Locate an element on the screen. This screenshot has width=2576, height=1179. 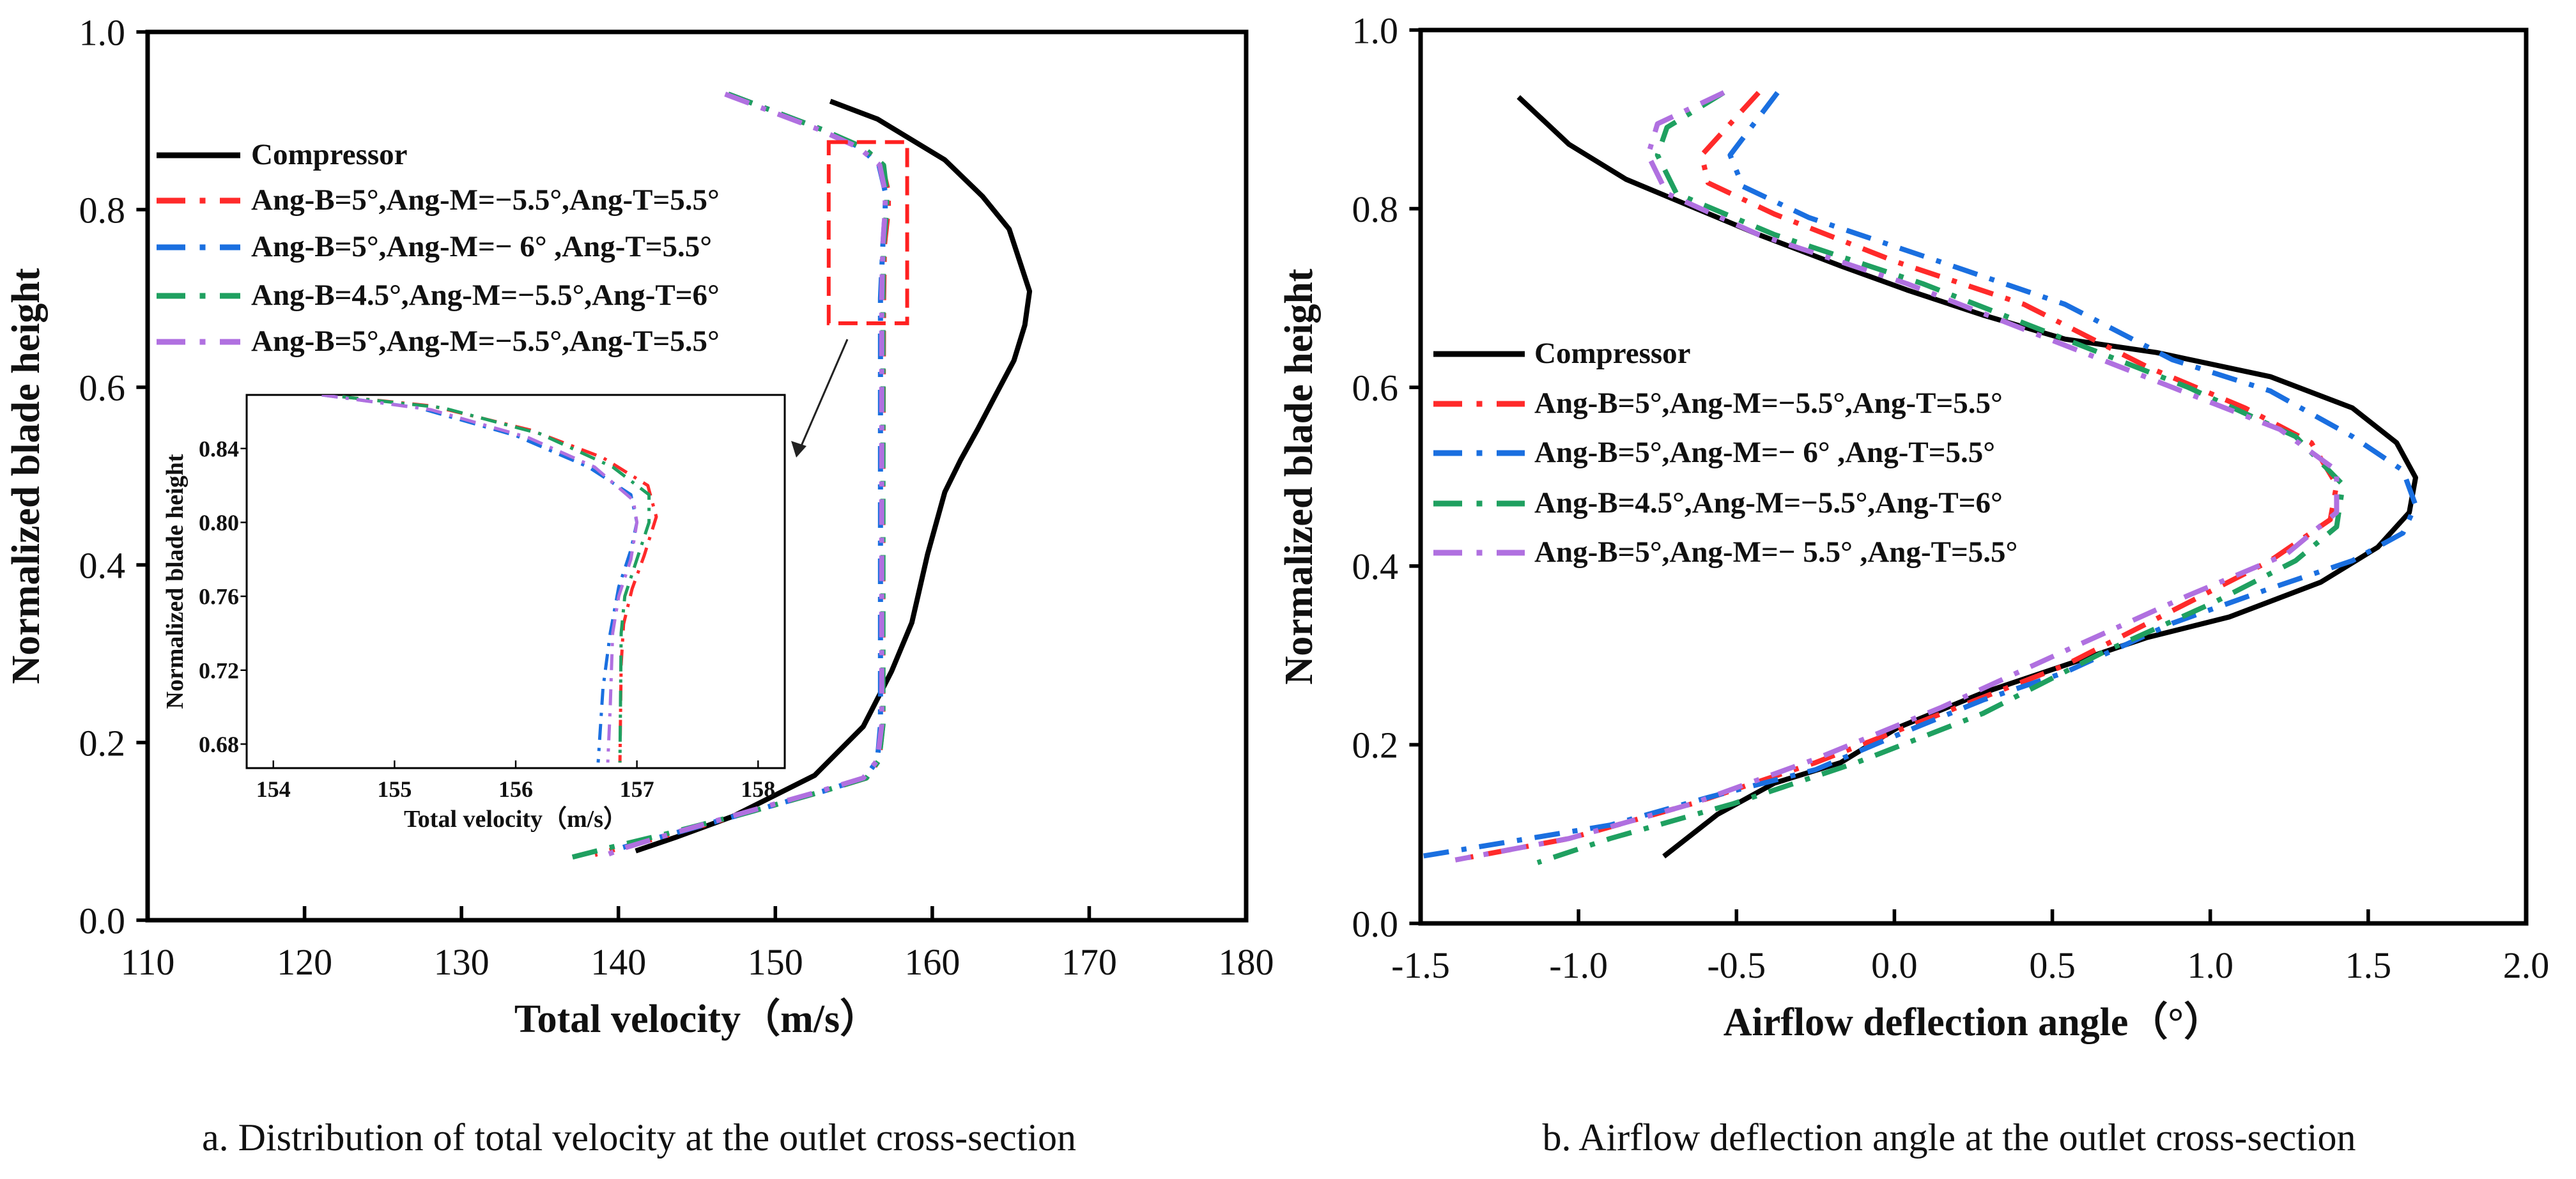
a-series-group is located at coordinates (797, 477).